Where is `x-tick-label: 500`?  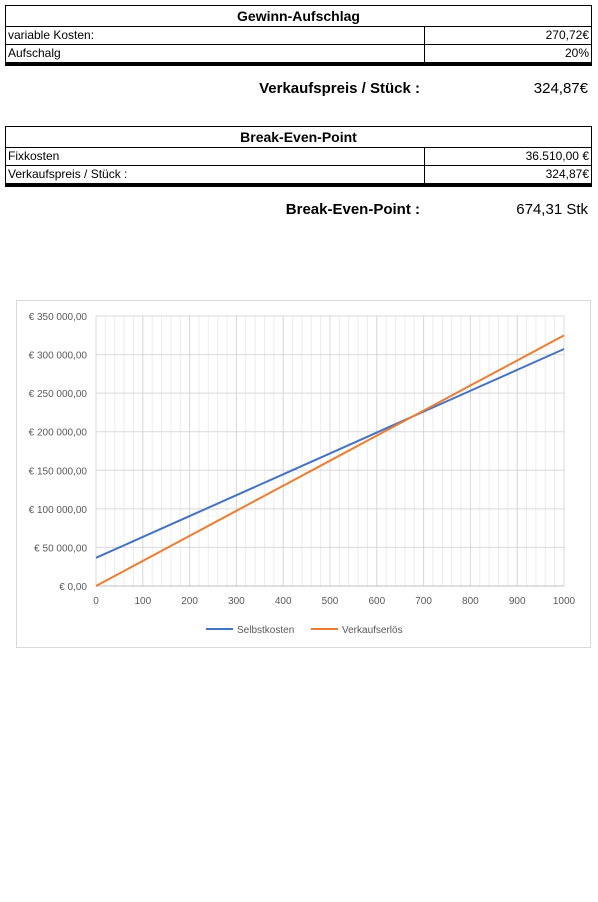
x-tick-label: 500 is located at coordinates (330, 601).